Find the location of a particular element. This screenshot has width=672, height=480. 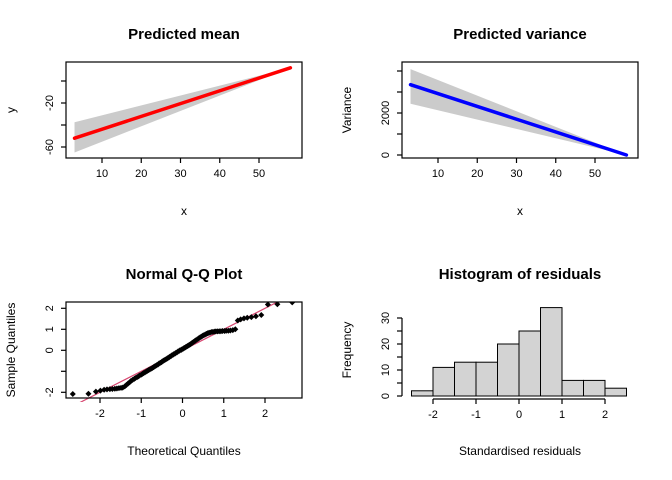

qq-points is located at coordinates (182, 349).